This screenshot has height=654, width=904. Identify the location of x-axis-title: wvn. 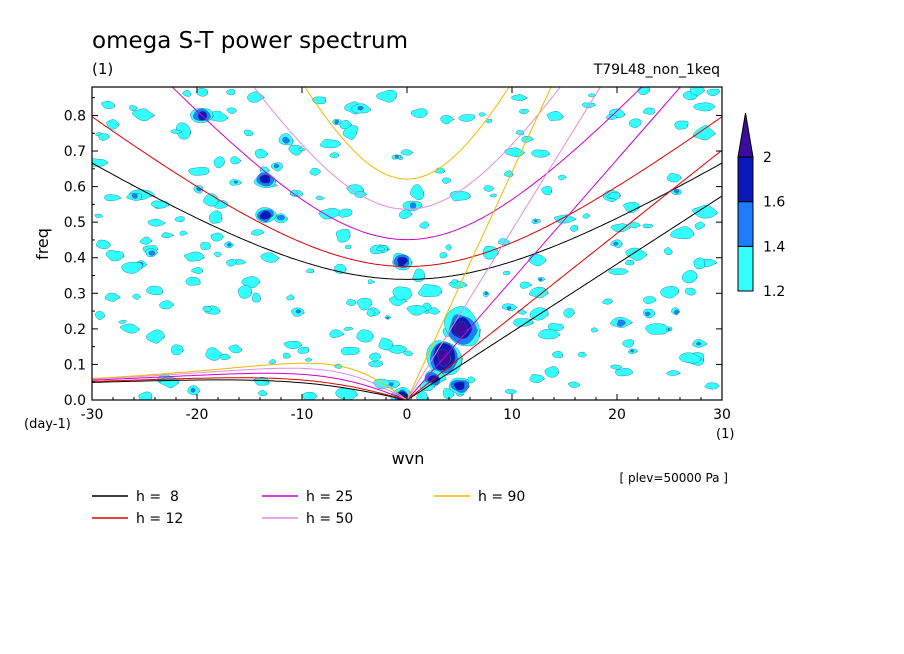
(408, 458).